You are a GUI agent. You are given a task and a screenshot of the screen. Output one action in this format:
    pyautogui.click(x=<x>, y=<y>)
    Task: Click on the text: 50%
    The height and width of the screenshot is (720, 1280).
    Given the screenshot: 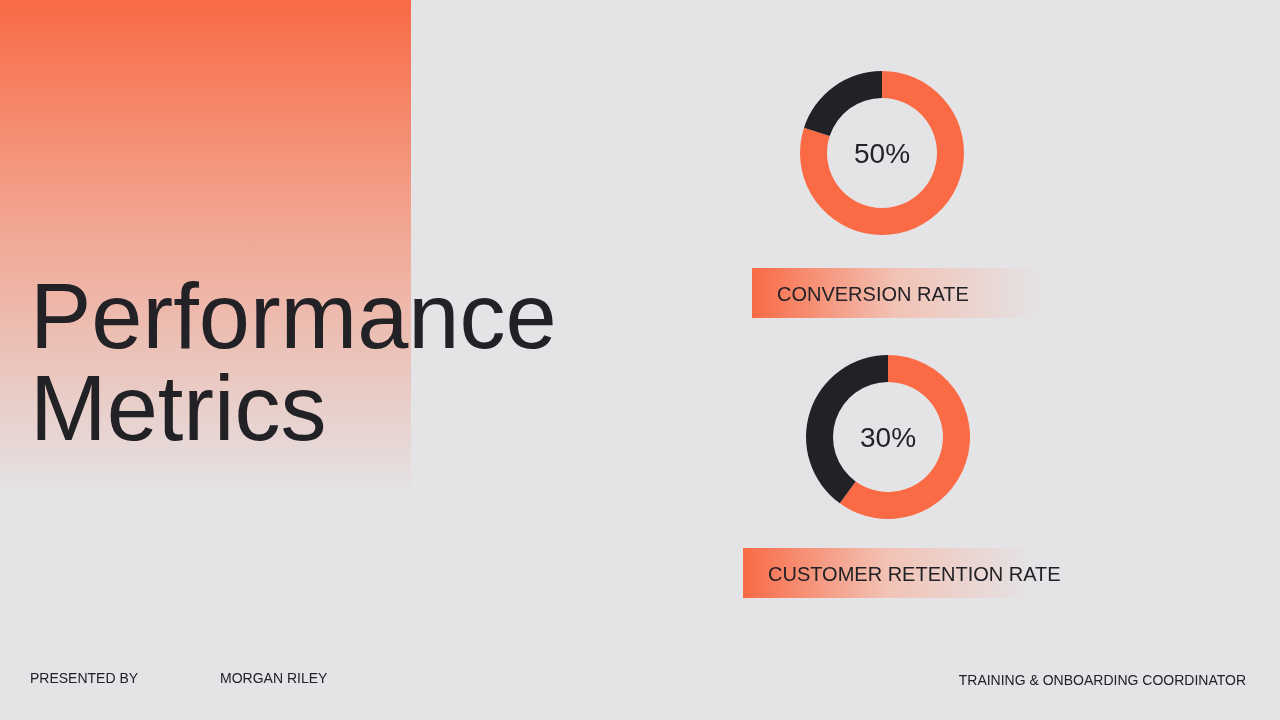 What is the action you would take?
    pyautogui.click(x=882, y=153)
    